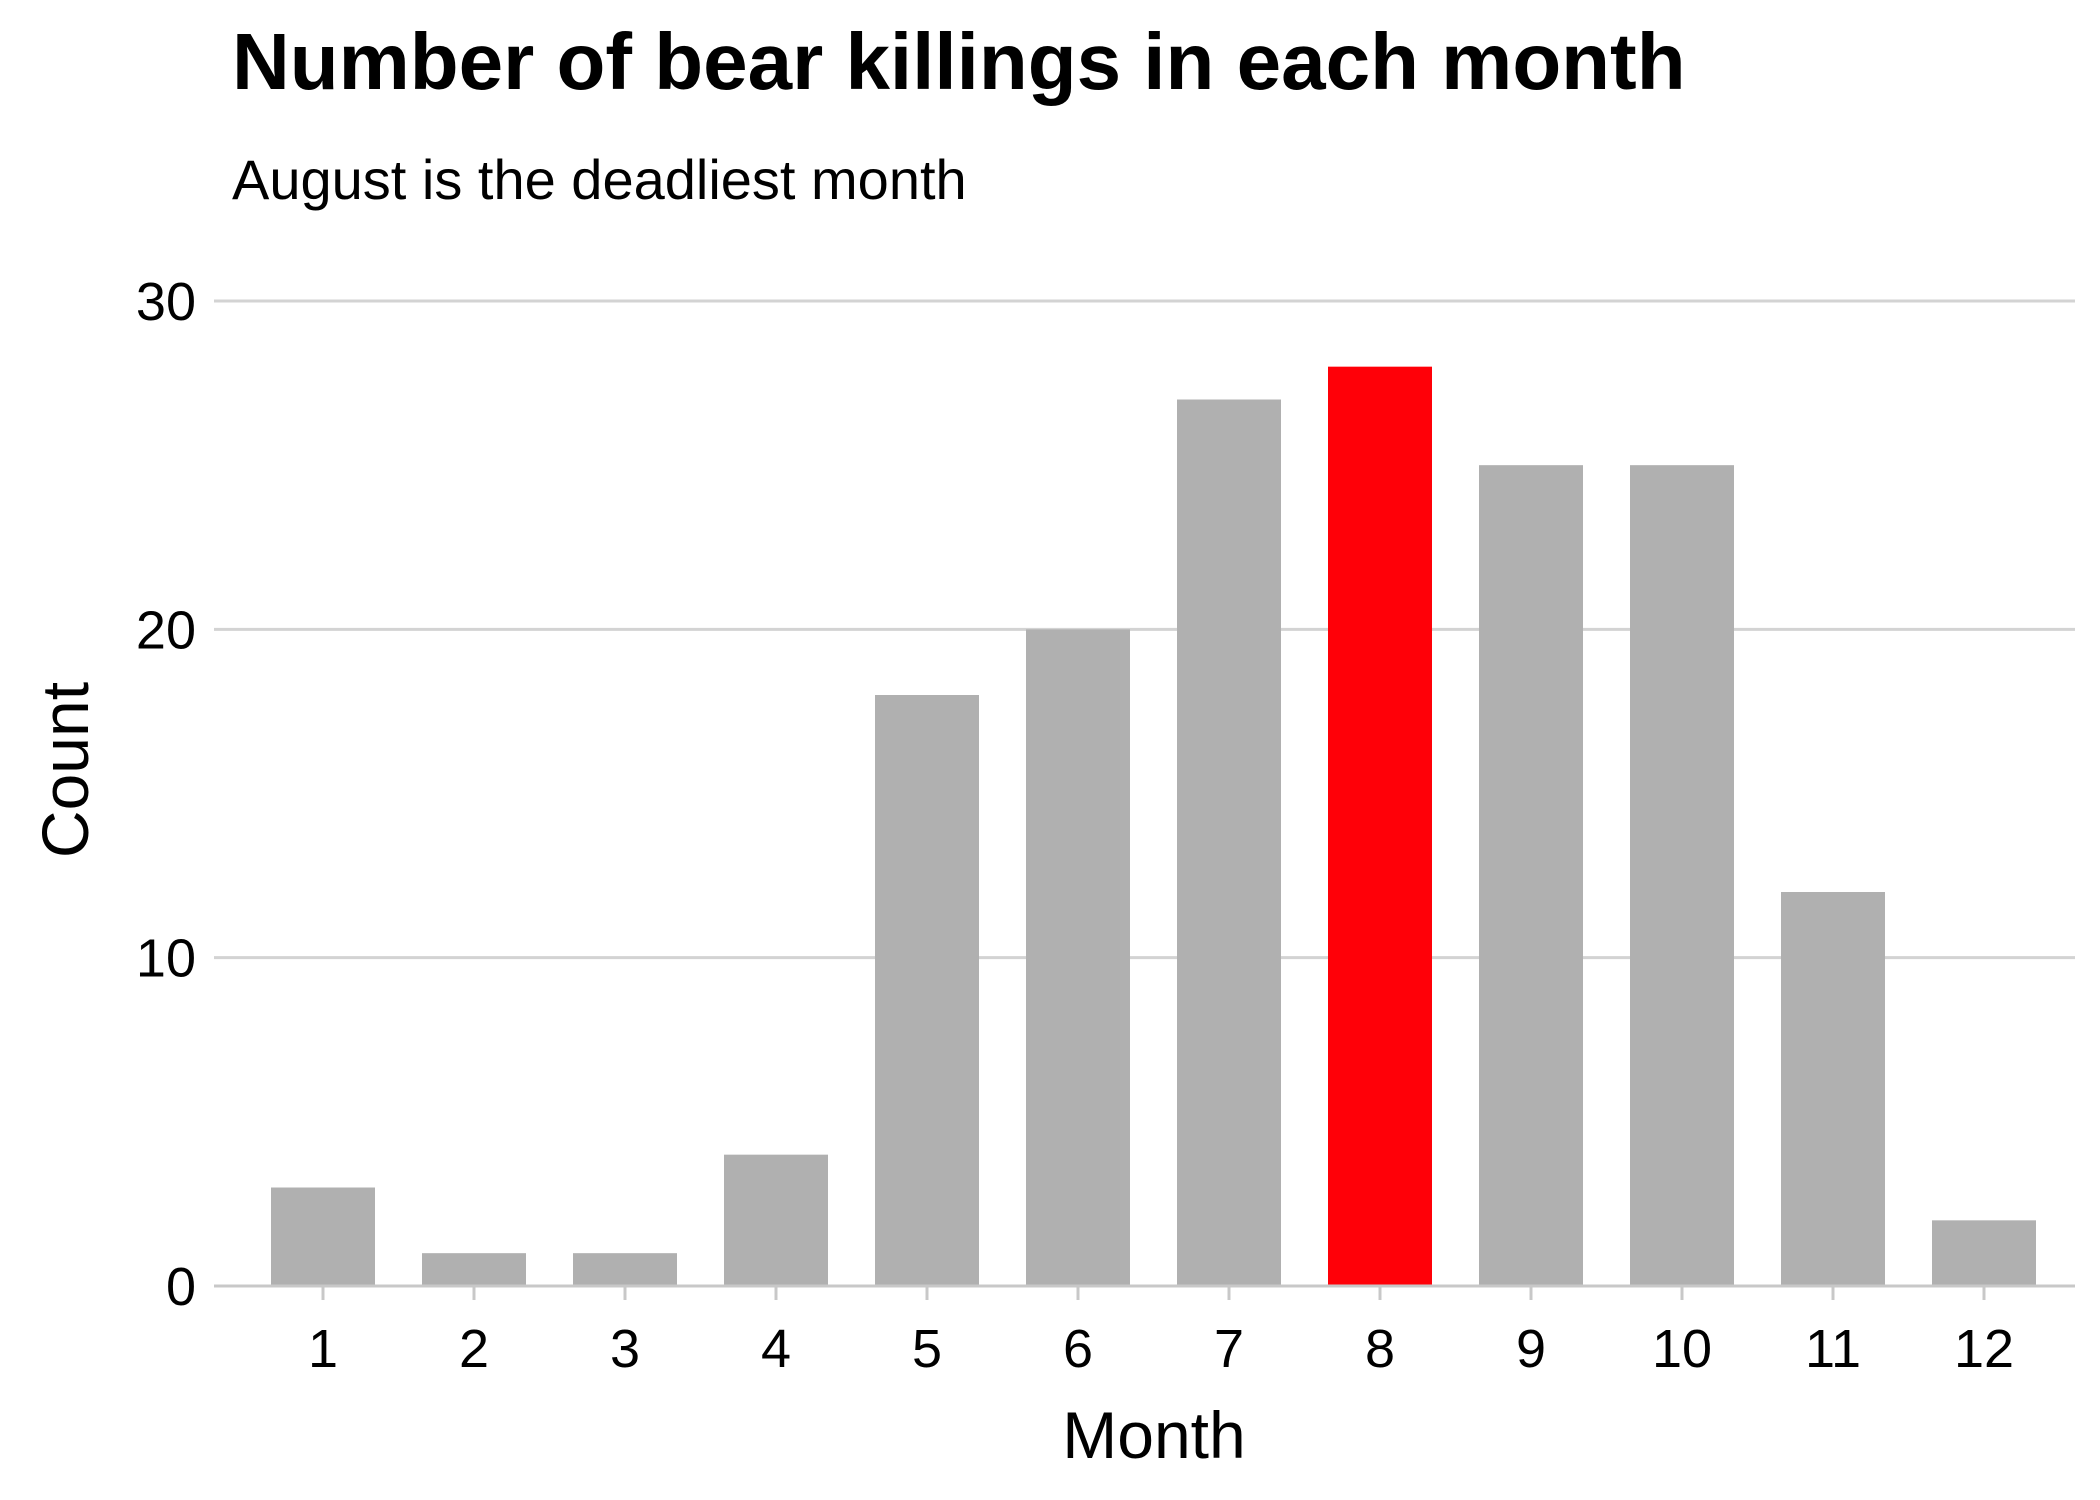  What do you see at coordinates (927, 1349) in the screenshot?
I see `x-tick-label-5: 5` at bounding box center [927, 1349].